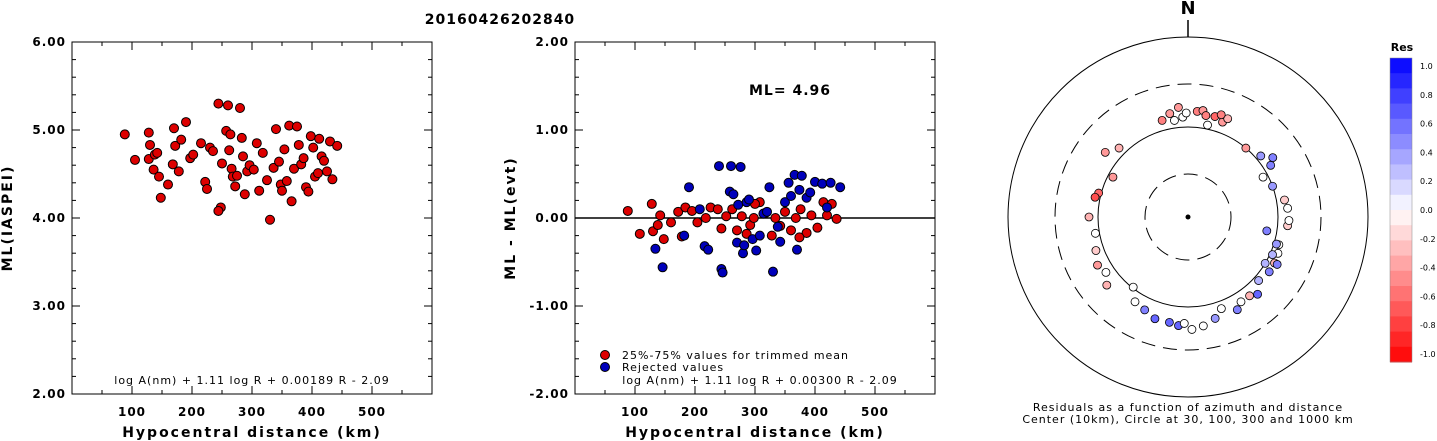  I want to click on figure-title: 20160426202840, so click(500, 20).